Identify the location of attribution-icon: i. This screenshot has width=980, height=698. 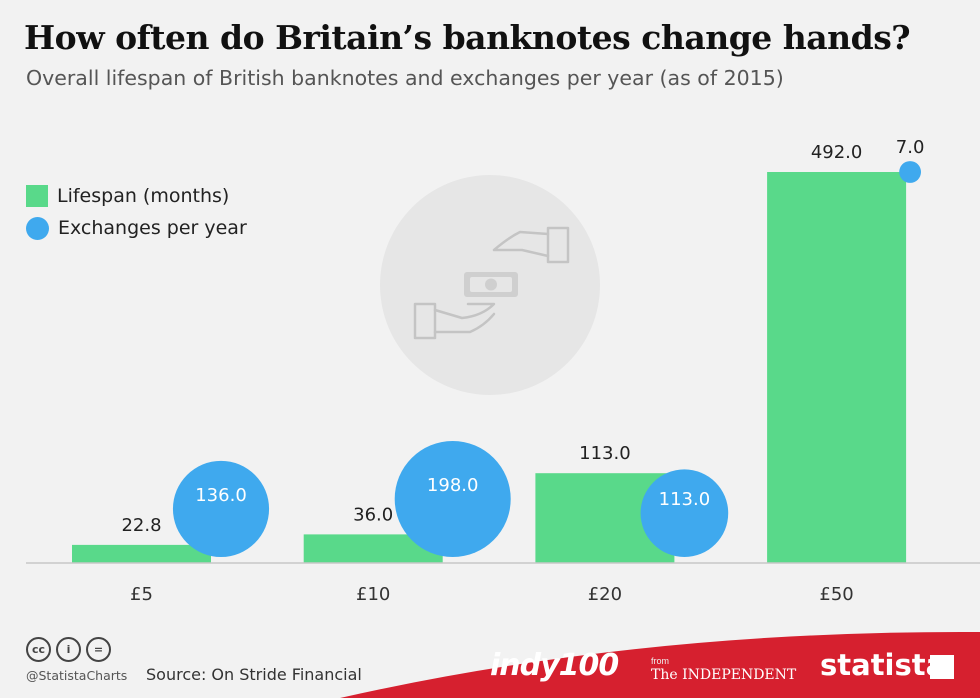
(68, 649).